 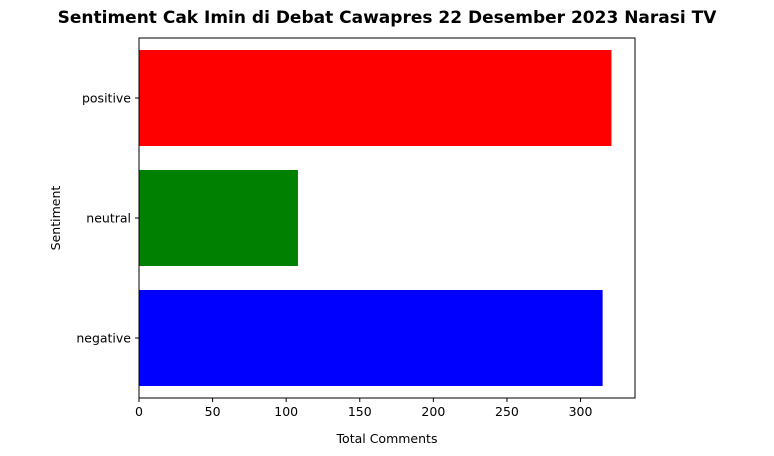 What do you see at coordinates (371, 338) in the screenshot?
I see `bar-negative` at bounding box center [371, 338].